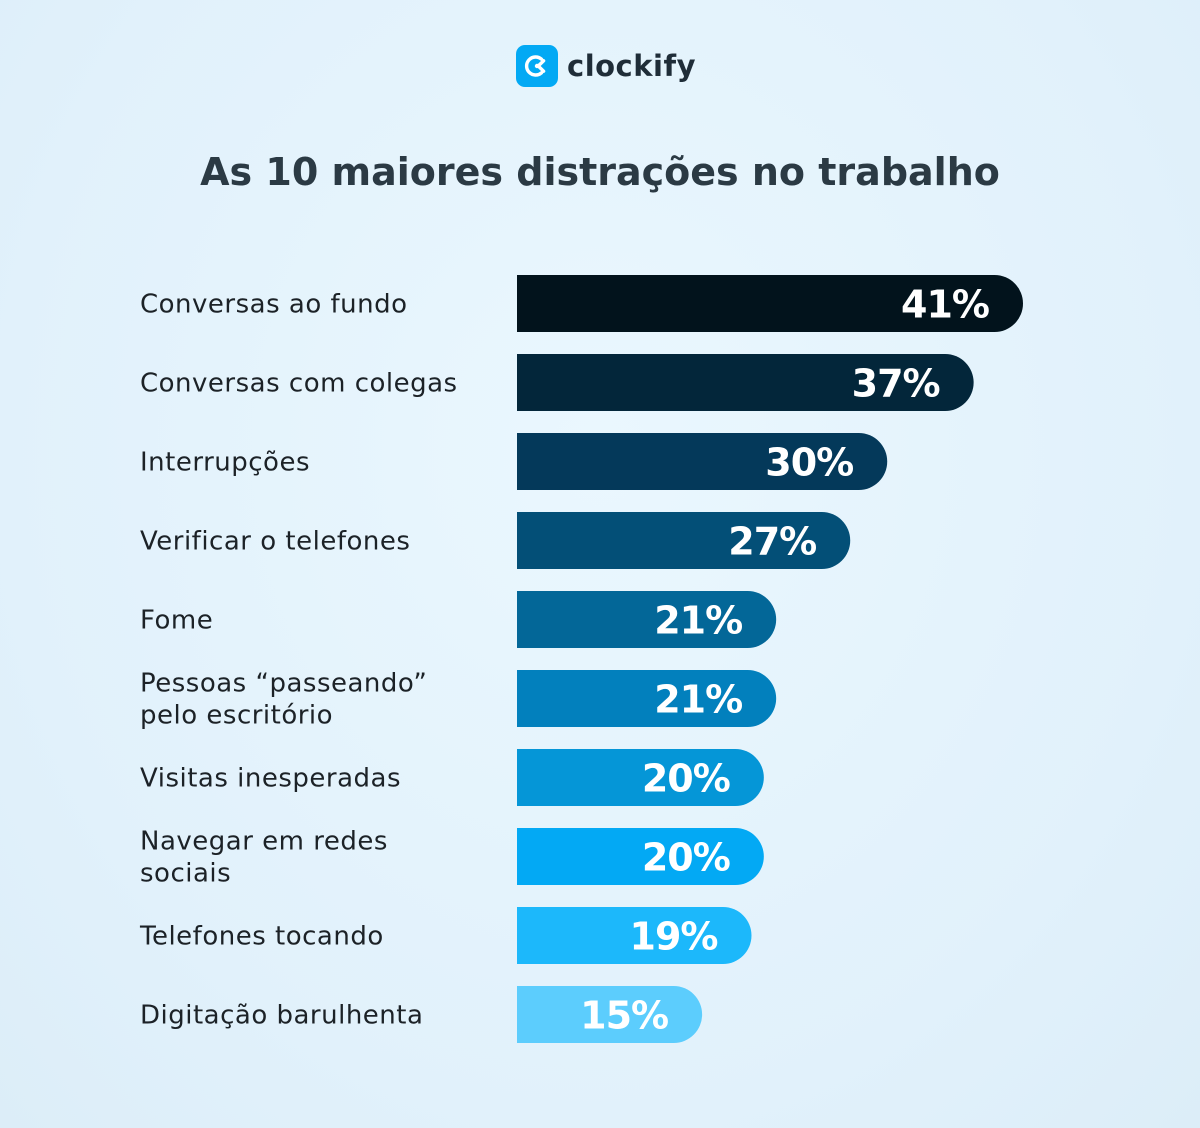  I want to click on value-label-6: 21%, so click(698, 700).